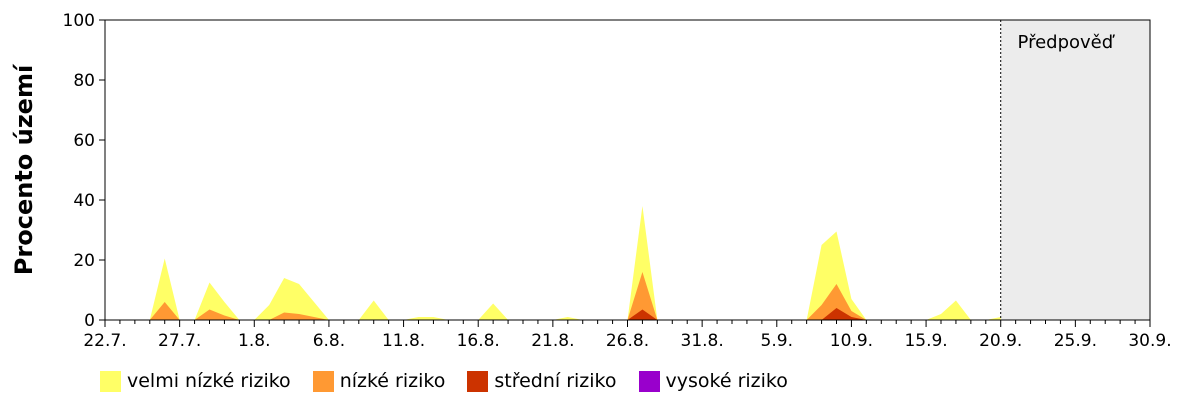  What do you see at coordinates (851, 341) in the screenshot?
I see `x-tick-label: 10.9.` at bounding box center [851, 341].